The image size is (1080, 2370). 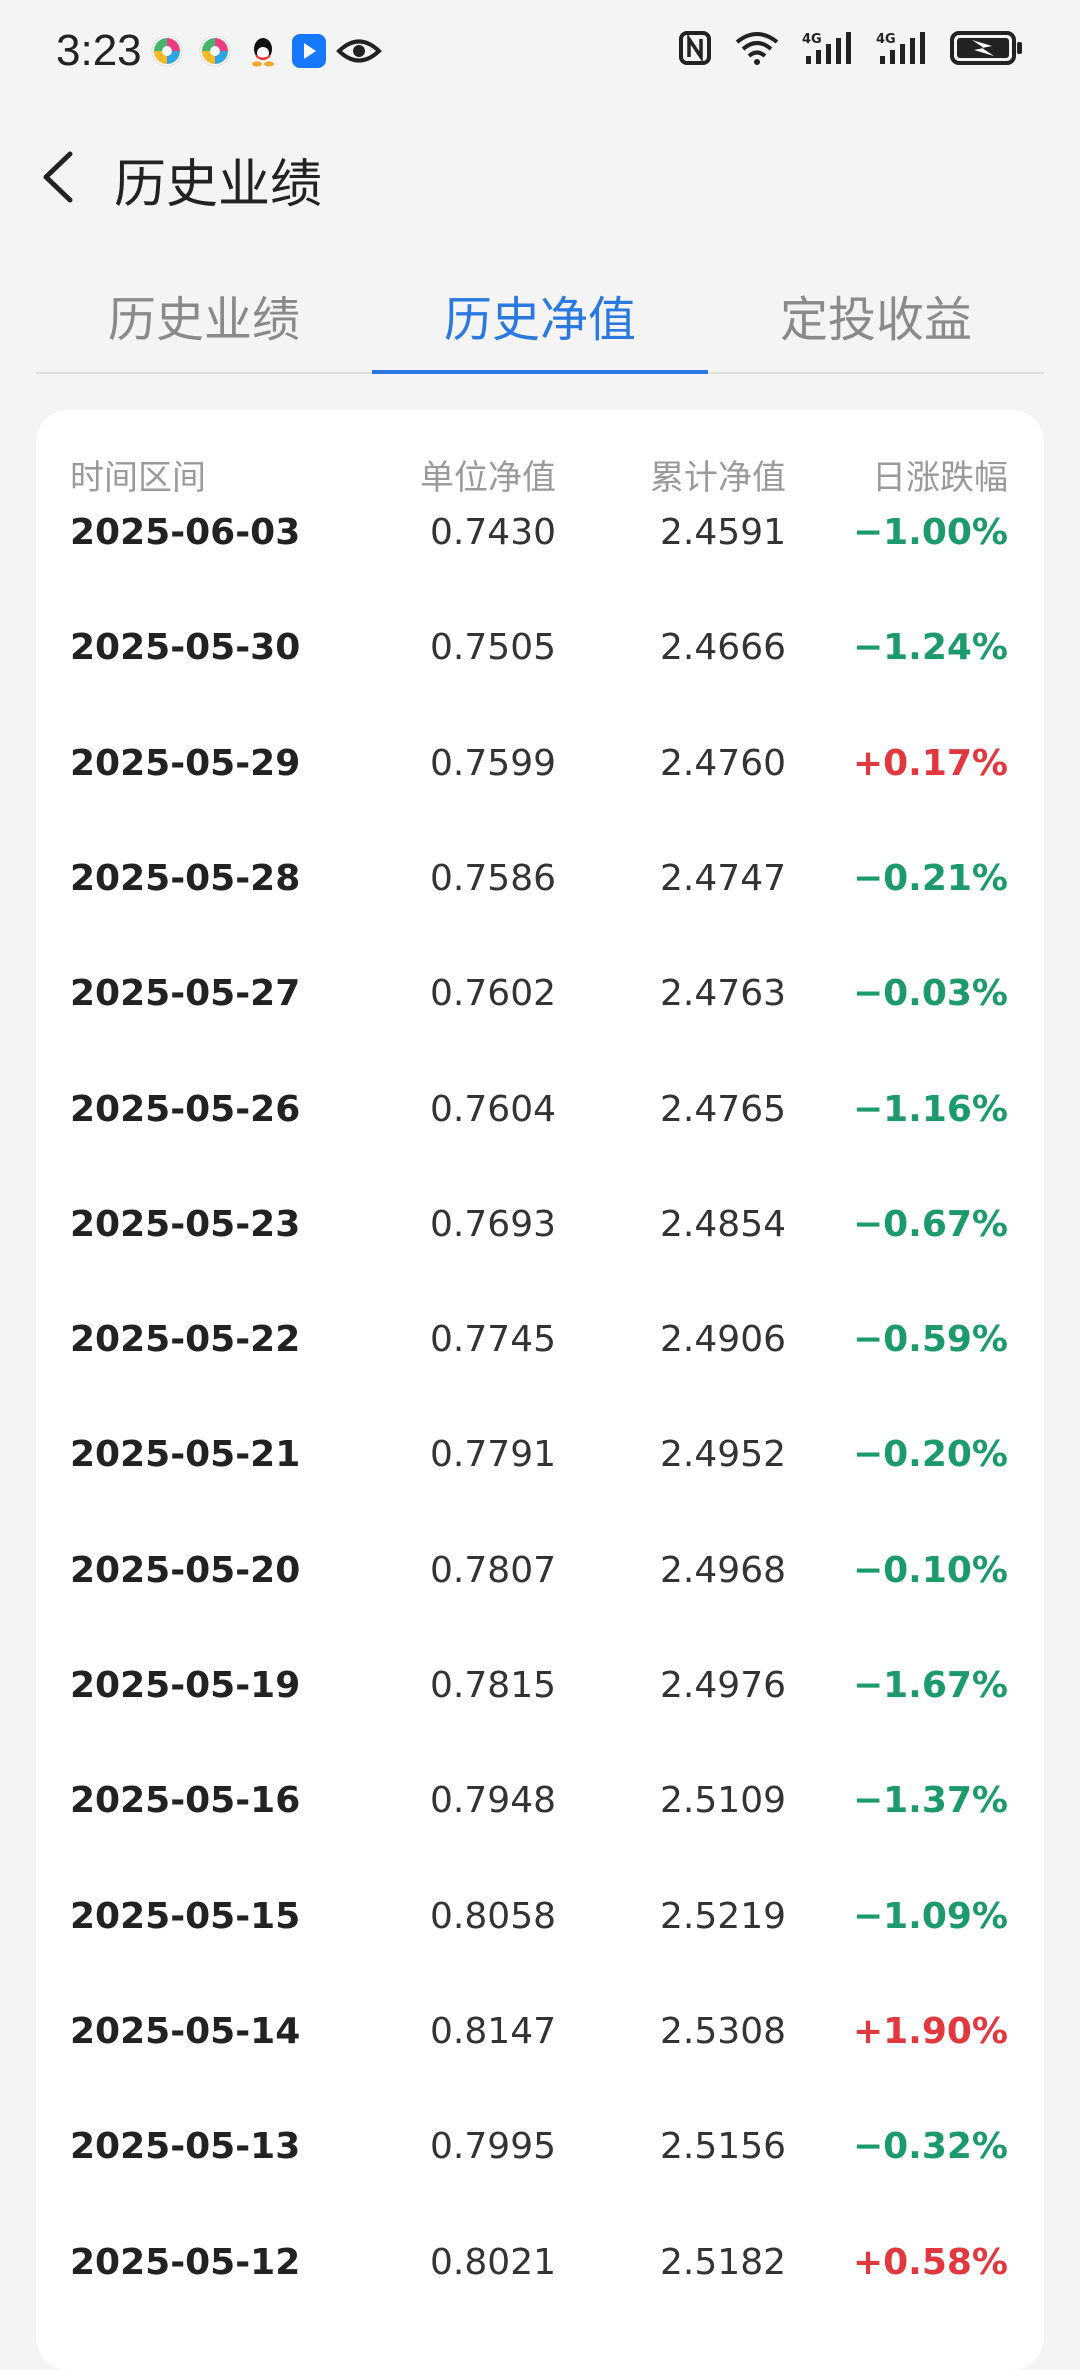 What do you see at coordinates (185, 763) in the screenshot?
I see `row-date: 2025-05-29` at bounding box center [185, 763].